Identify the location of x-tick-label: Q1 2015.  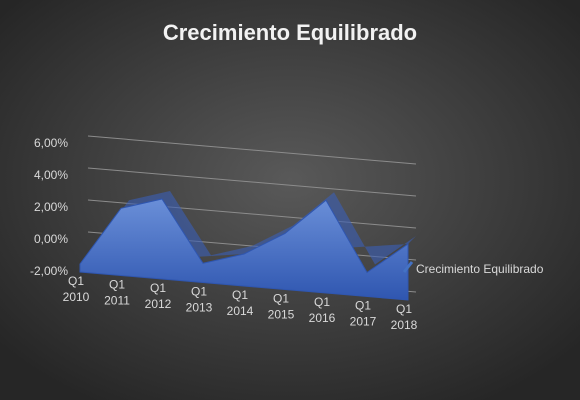
(281, 307).